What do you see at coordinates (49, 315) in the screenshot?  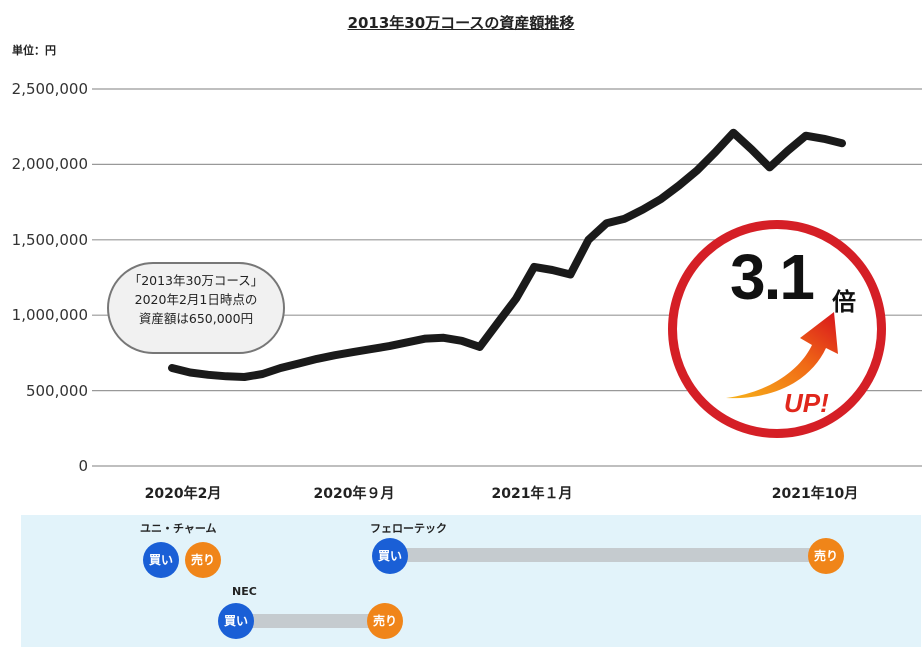 I see `y-tick-label: 1,000,000` at bounding box center [49, 315].